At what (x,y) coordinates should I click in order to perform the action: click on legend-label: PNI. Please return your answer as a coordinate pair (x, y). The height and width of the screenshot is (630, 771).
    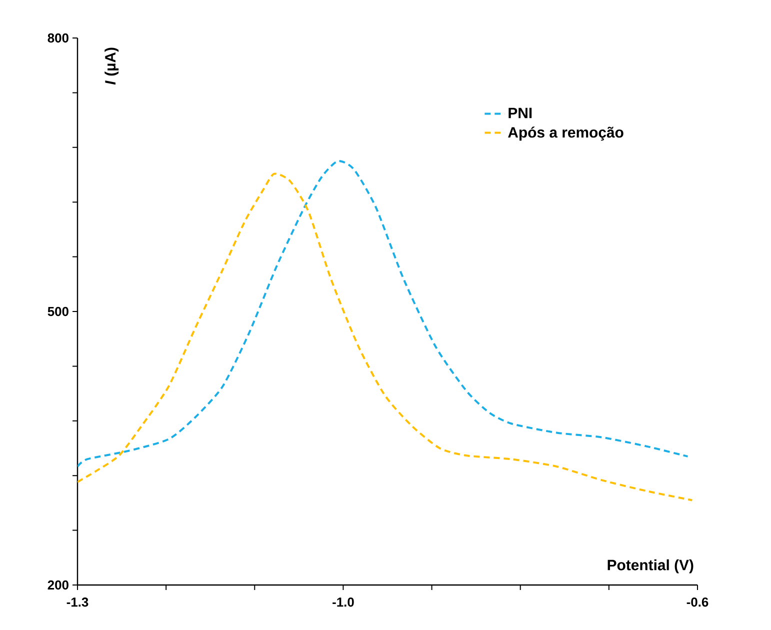
    Looking at the image, I should click on (520, 113).